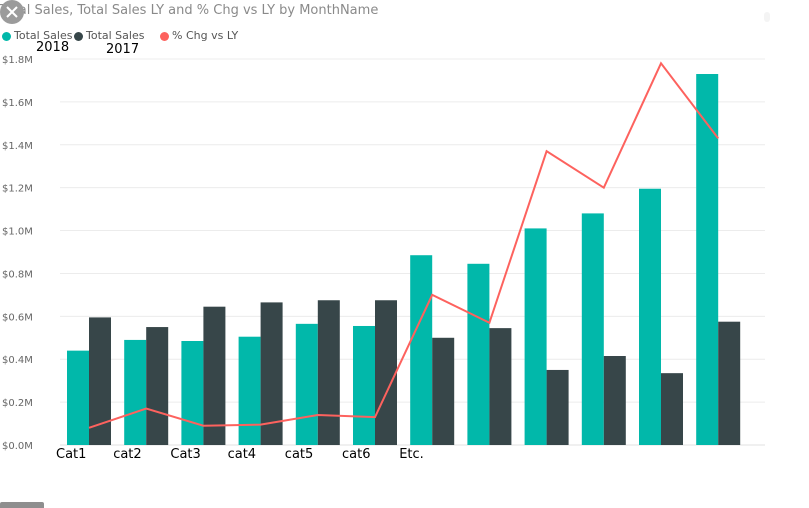  I want to click on x-tick-label: cat5, so click(299, 454).